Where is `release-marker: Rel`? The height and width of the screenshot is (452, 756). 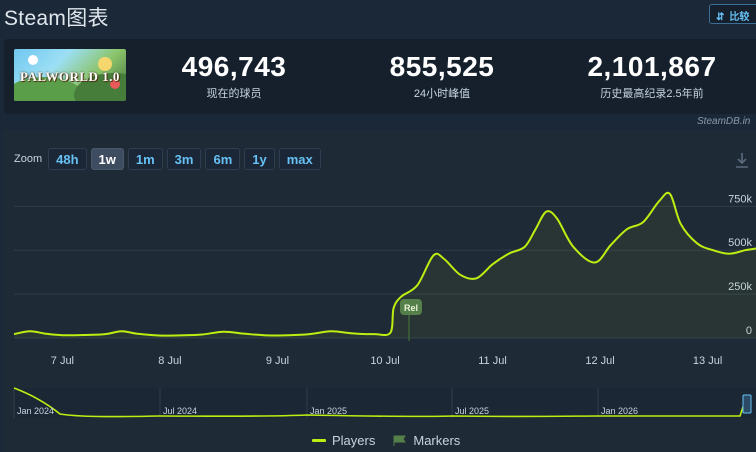
release-marker: Rel is located at coordinates (411, 320).